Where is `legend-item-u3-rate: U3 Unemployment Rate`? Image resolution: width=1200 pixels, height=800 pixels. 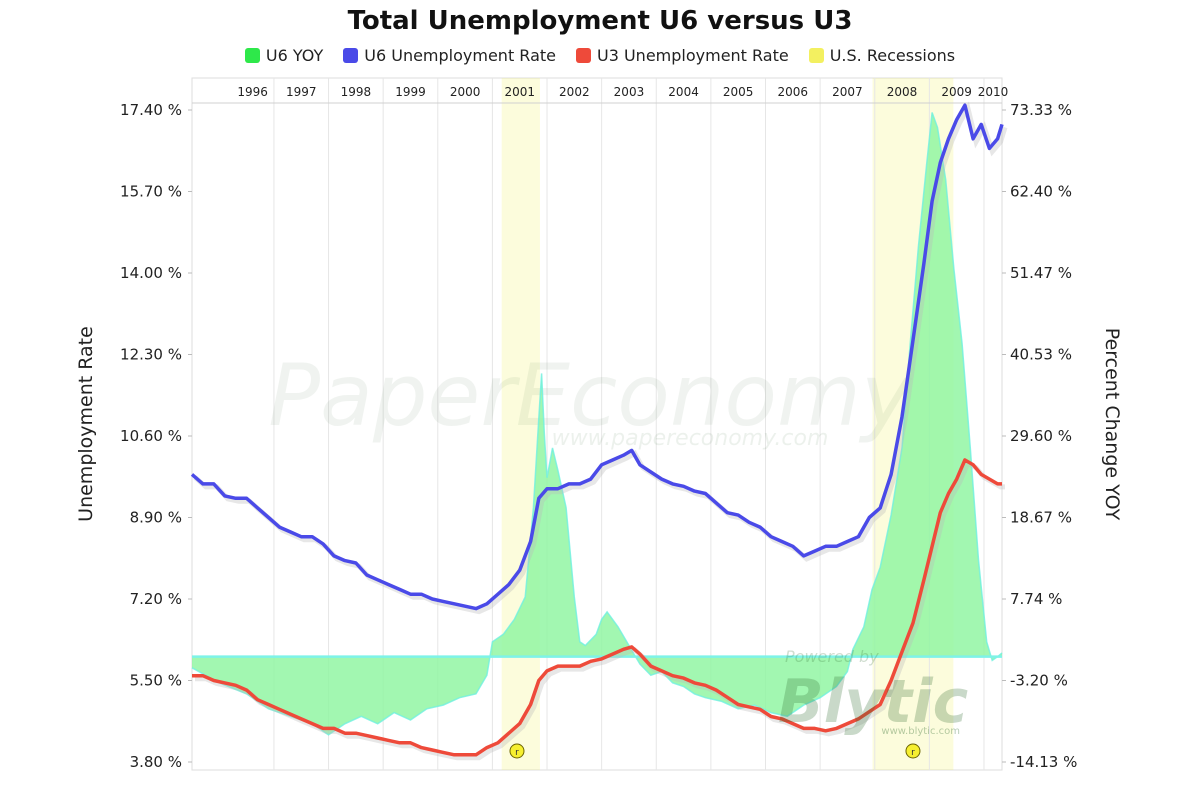 legend-item-u3-rate: U3 Unemployment Rate is located at coordinates (682, 55).